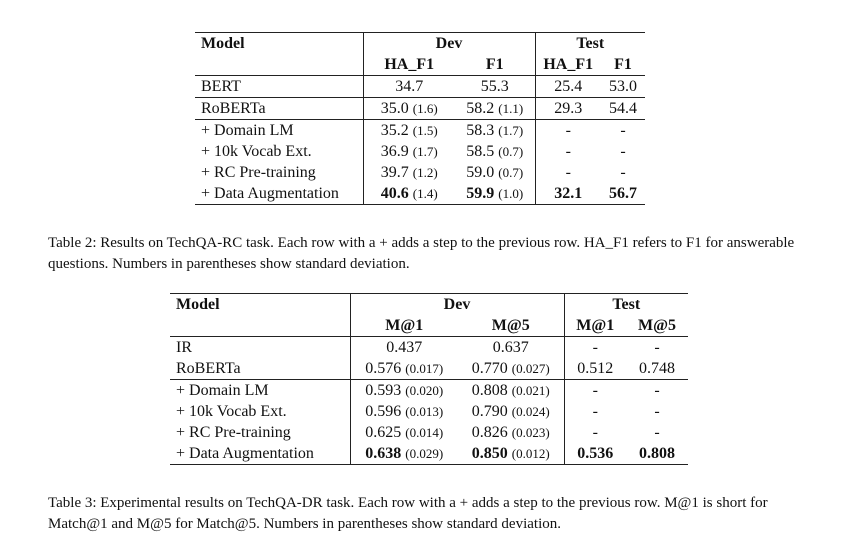 The image size is (862, 549). What do you see at coordinates (394, 130) in the screenshot?
I see `dev-value: 35.2` at bounding box center [394, 130].